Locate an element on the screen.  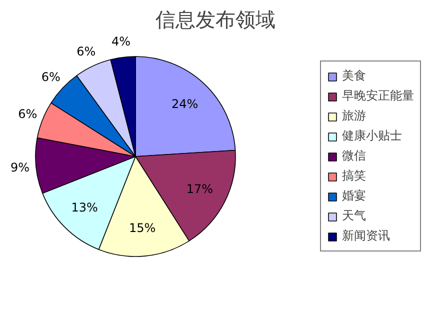
data-label: 24% is located at coordinates (184, 104).